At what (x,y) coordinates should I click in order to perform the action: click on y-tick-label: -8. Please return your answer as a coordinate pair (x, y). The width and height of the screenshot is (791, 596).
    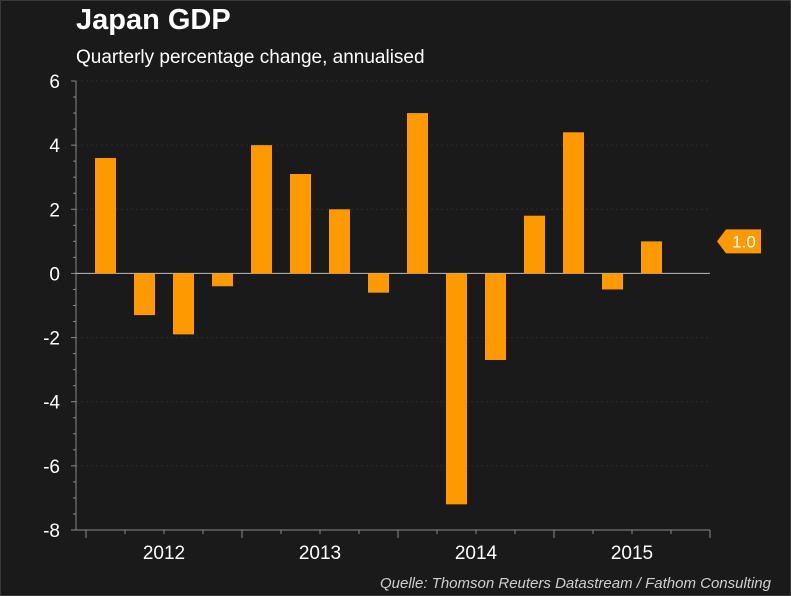
    Looking at the image, I should click on (51, 531).